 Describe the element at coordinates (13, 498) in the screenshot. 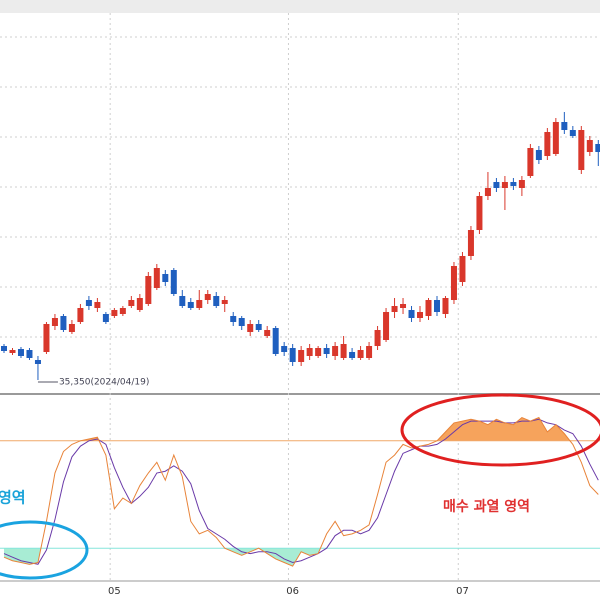

I see `oversold-label: 영역` at that location.